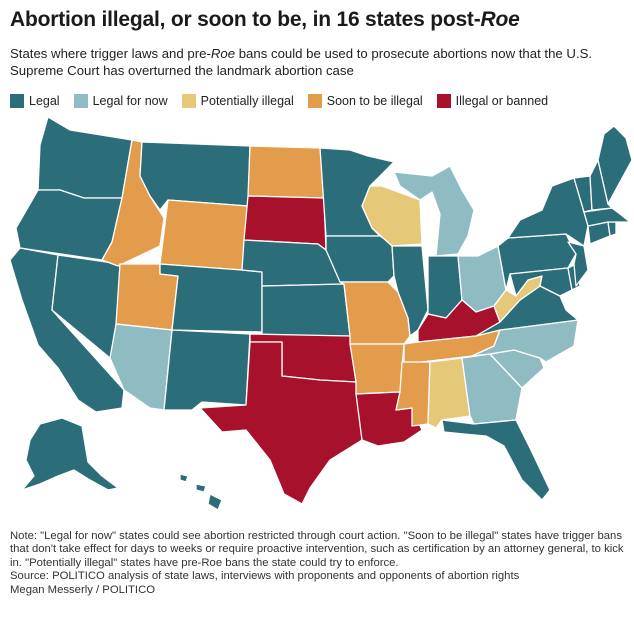 The width and height of the screenshot is (634, 628). I want to click on state-michigan, so click(434, 211).